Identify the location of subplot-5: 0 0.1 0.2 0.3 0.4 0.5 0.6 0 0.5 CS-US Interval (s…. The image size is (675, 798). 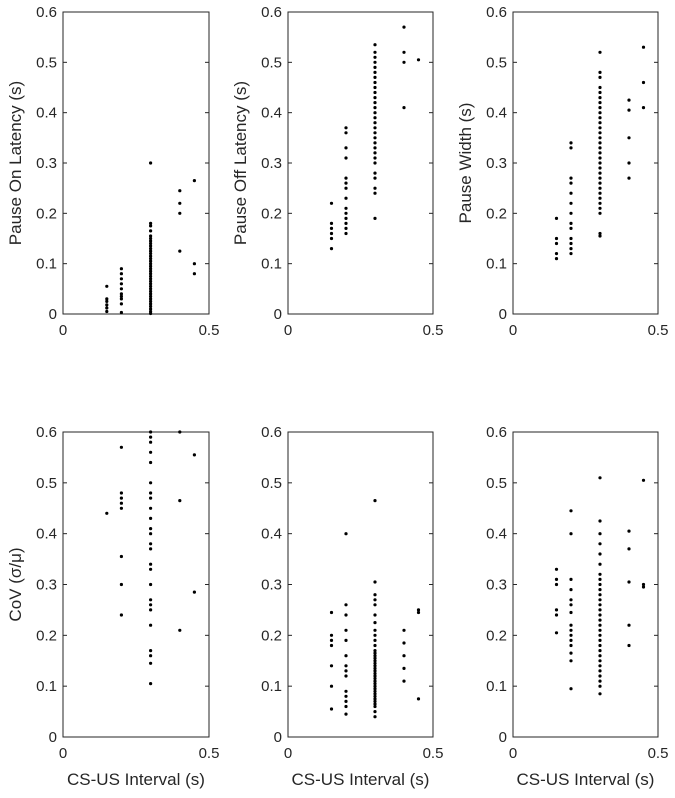
(352, 606).